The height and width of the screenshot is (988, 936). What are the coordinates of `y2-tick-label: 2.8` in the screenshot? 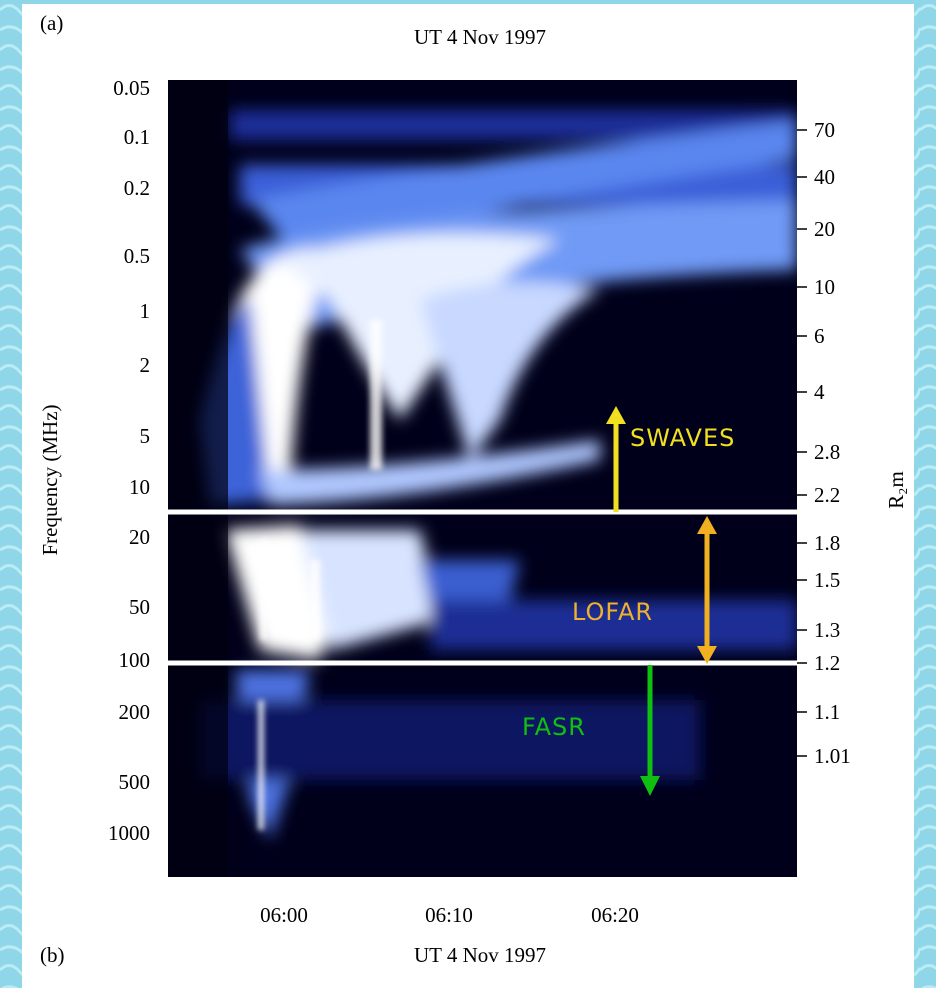 It's located at (827, 452).